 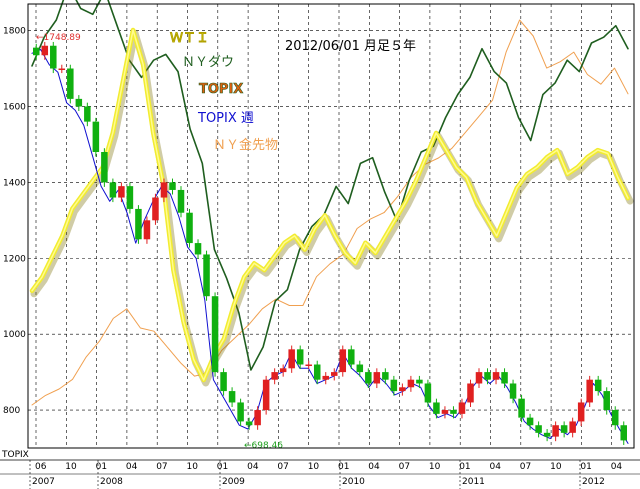 What do you see at coordinates (221, 89) in the screenshot?
I see `legend-topix: TOPIX` at bounding box center [221, 89].